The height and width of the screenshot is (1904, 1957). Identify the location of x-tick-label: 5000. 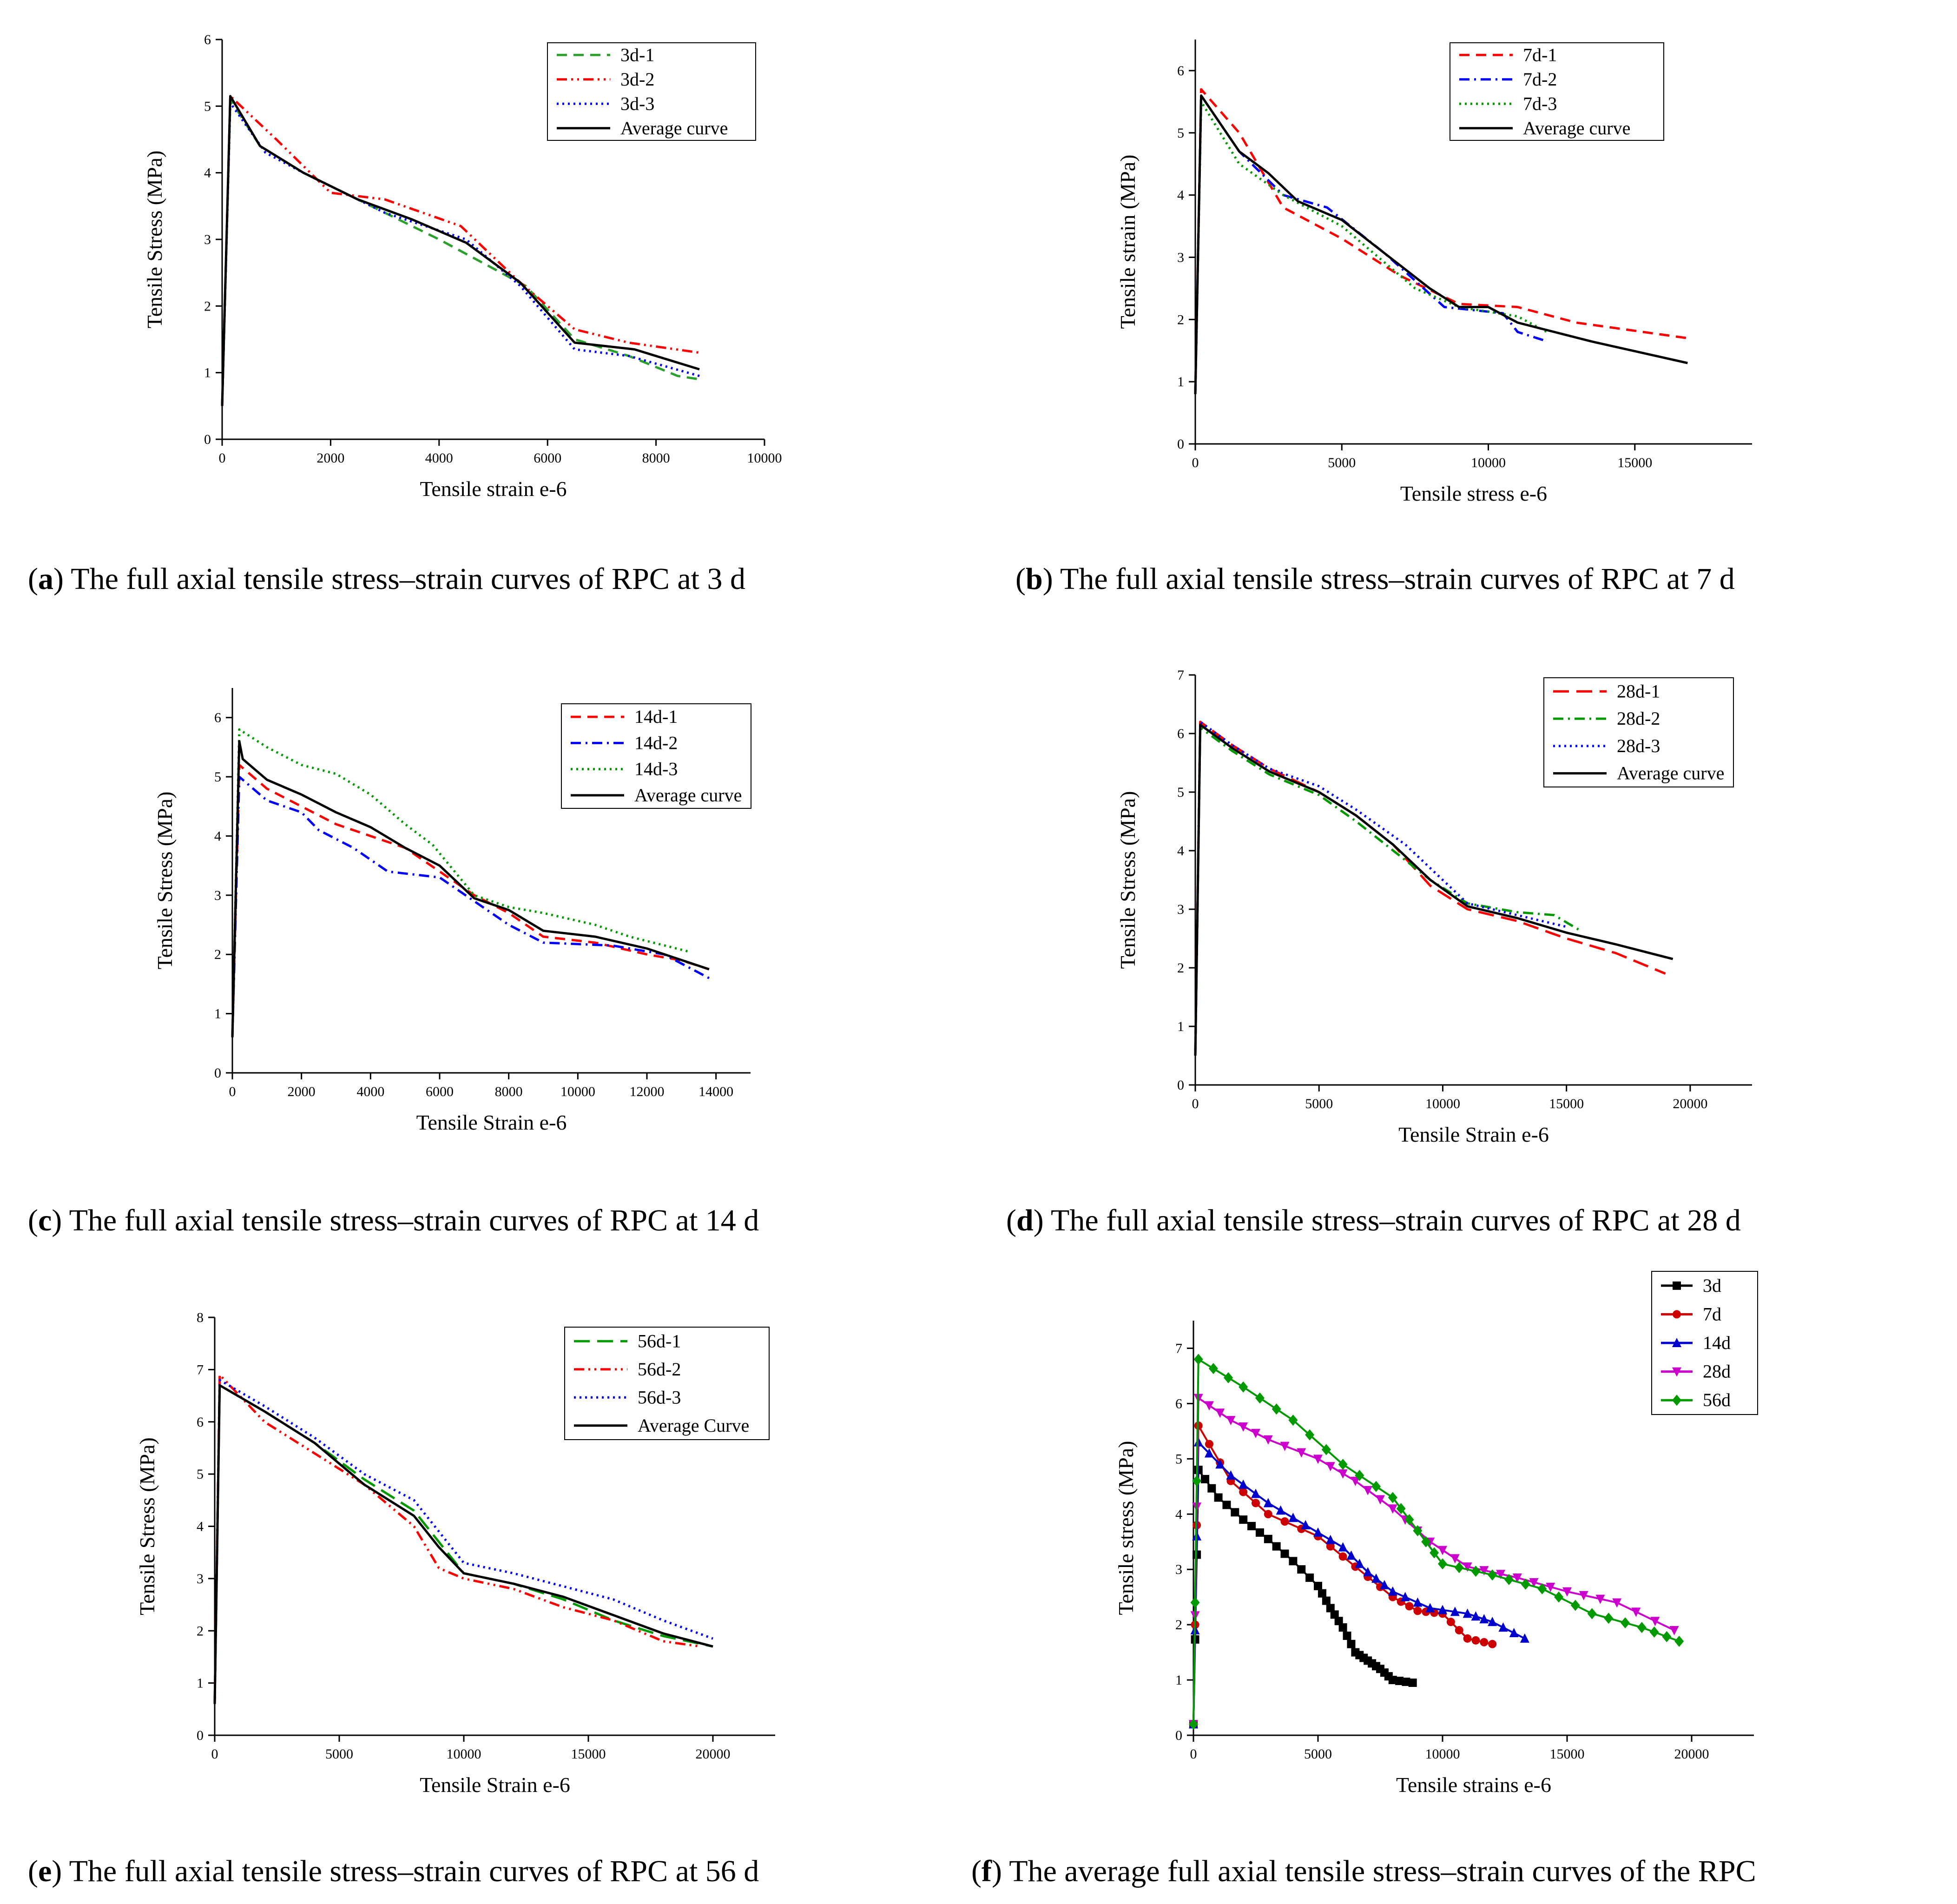
(1318, 1754).